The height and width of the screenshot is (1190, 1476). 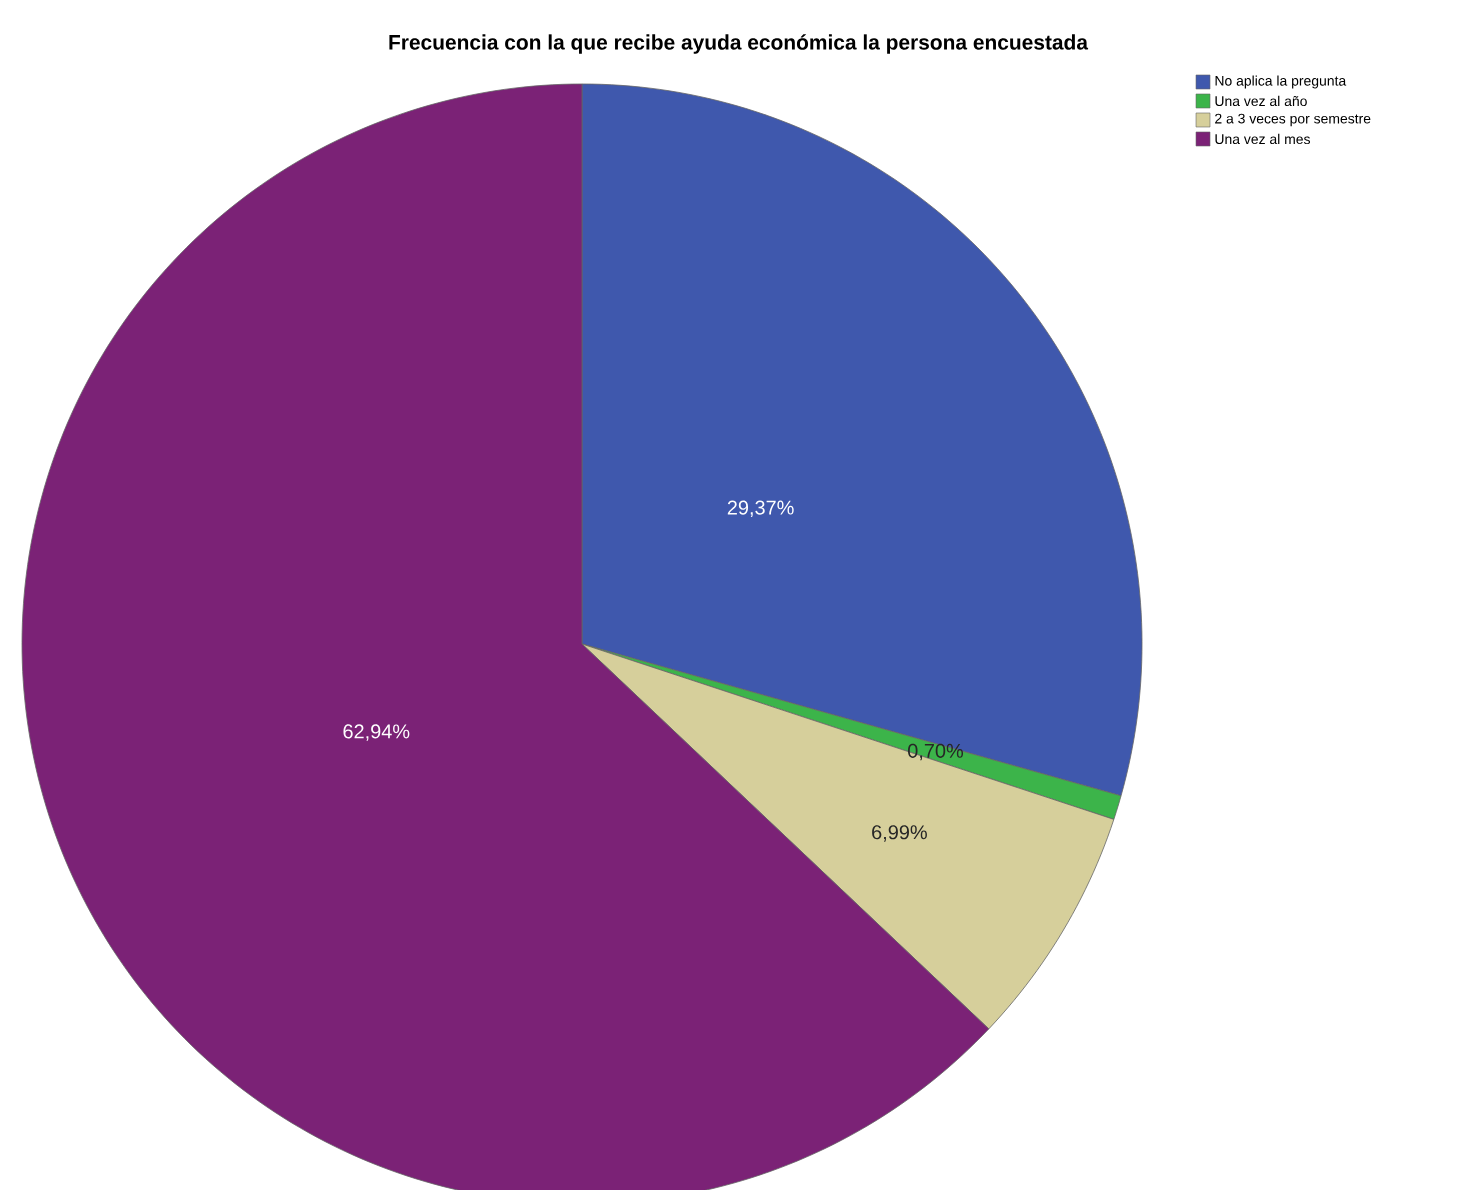 I want to click on data-label: 29,37%, so click(x=760, y=509).